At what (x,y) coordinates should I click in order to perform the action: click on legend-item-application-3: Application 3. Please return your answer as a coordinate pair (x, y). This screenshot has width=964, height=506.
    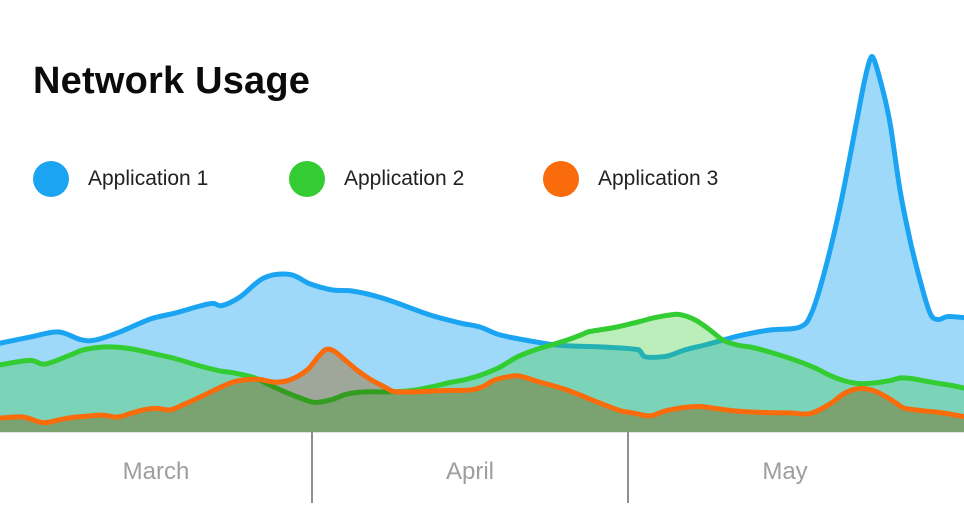
    Looking at the image, I should click on (630, 179).